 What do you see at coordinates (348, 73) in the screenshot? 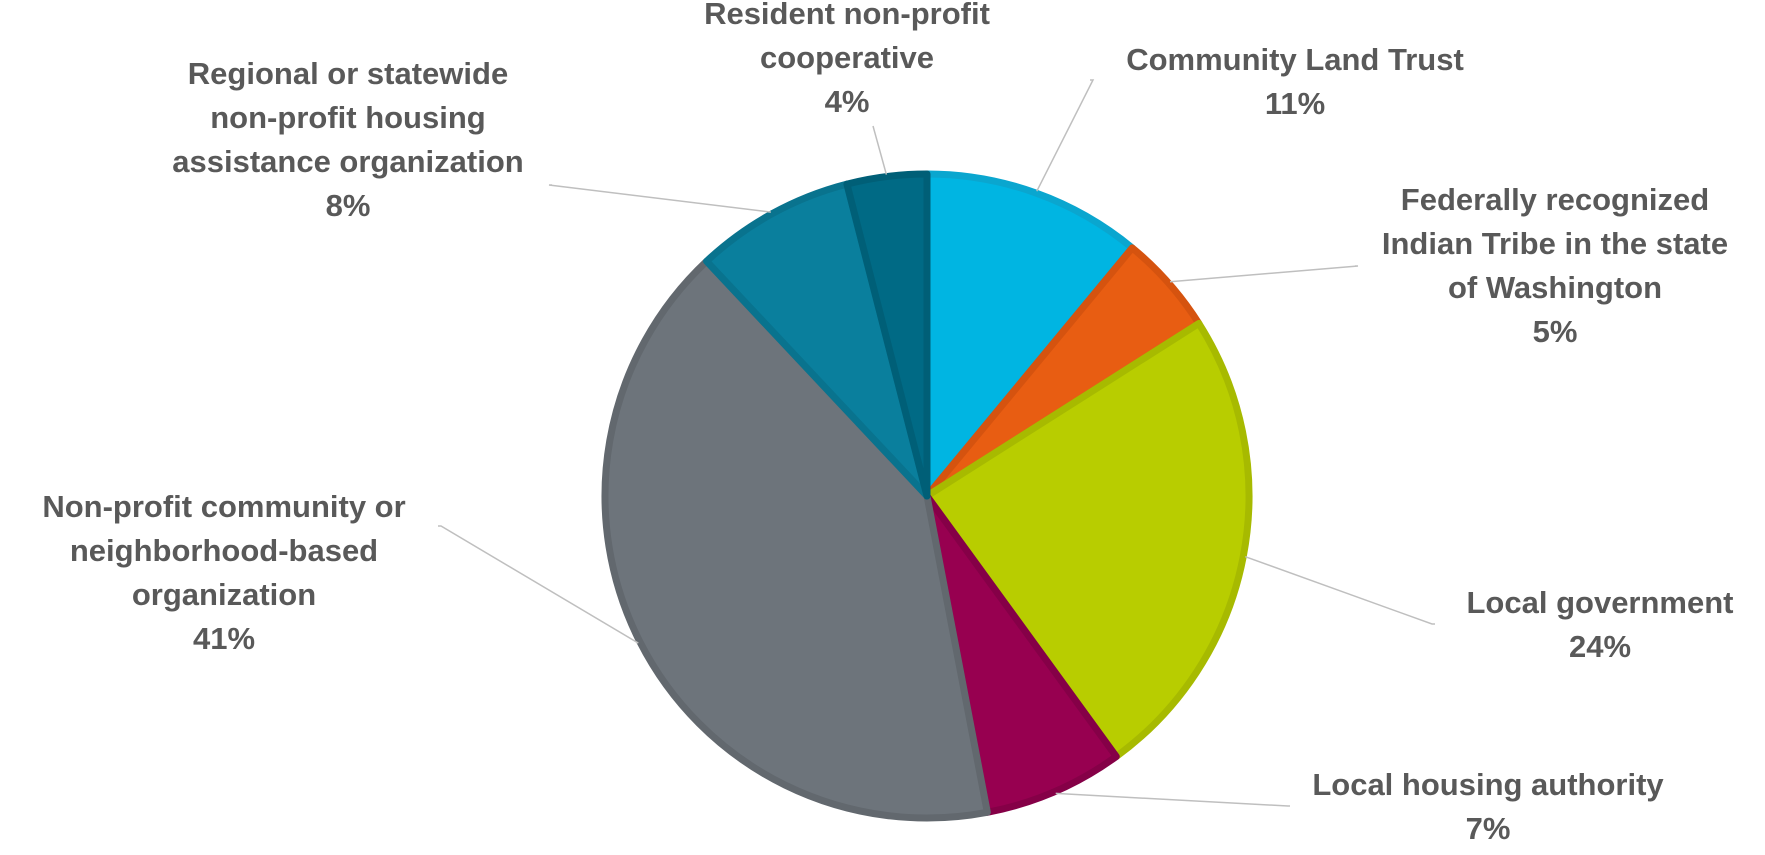
I see `slice-category-label: Regional or statewide` at bounding box center [348, 73].